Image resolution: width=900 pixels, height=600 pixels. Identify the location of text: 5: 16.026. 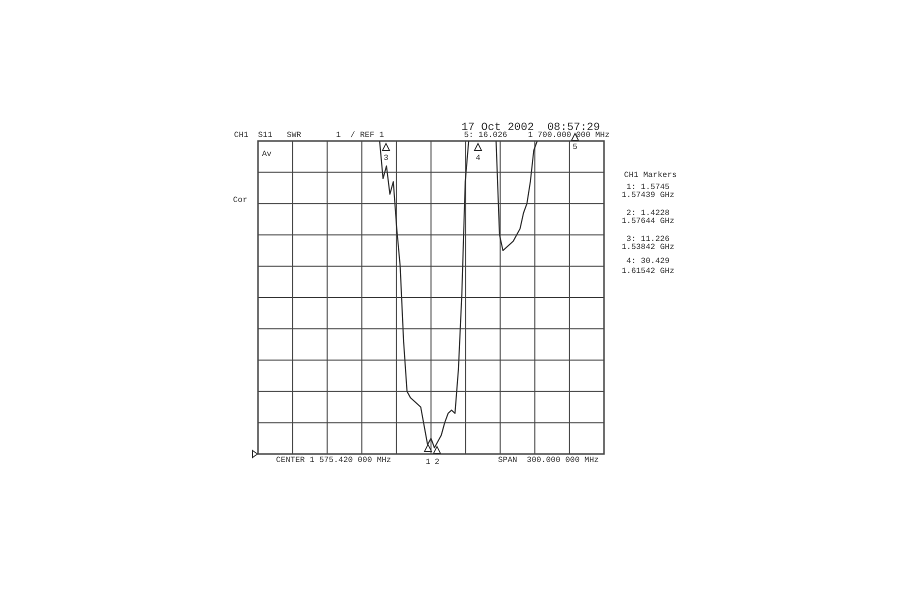
(486, 135).